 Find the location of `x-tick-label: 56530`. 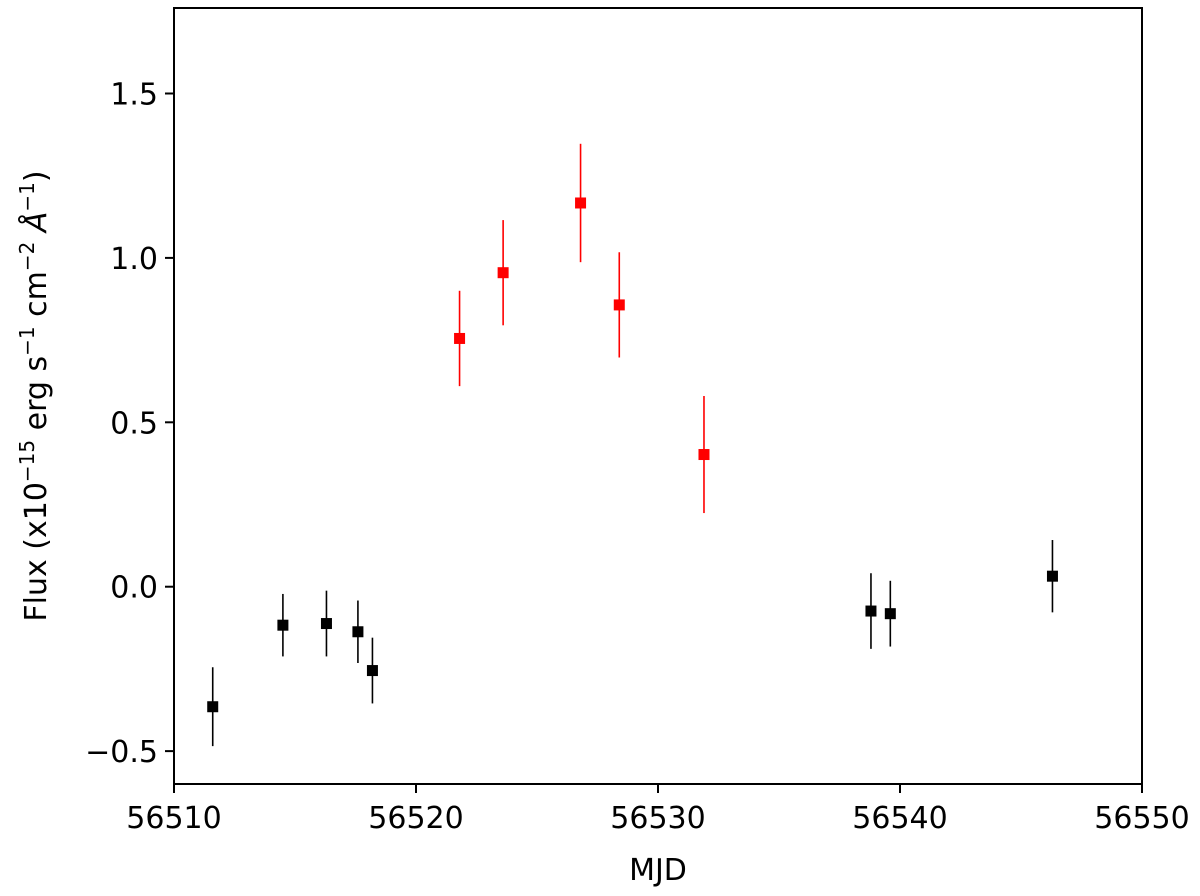

x-tick-label: 56530 is located at coordinates (657, 818).